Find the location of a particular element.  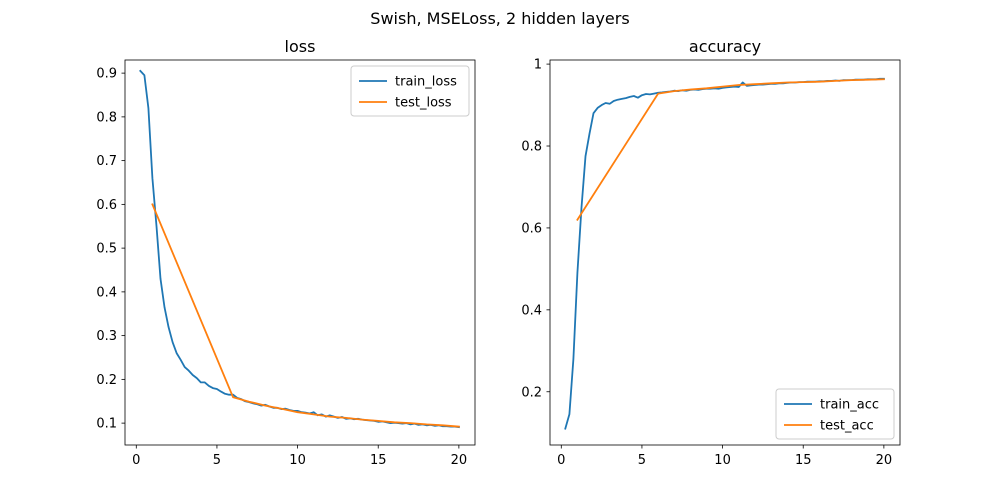

plot-title: loss is located at coordinates (300, 46).